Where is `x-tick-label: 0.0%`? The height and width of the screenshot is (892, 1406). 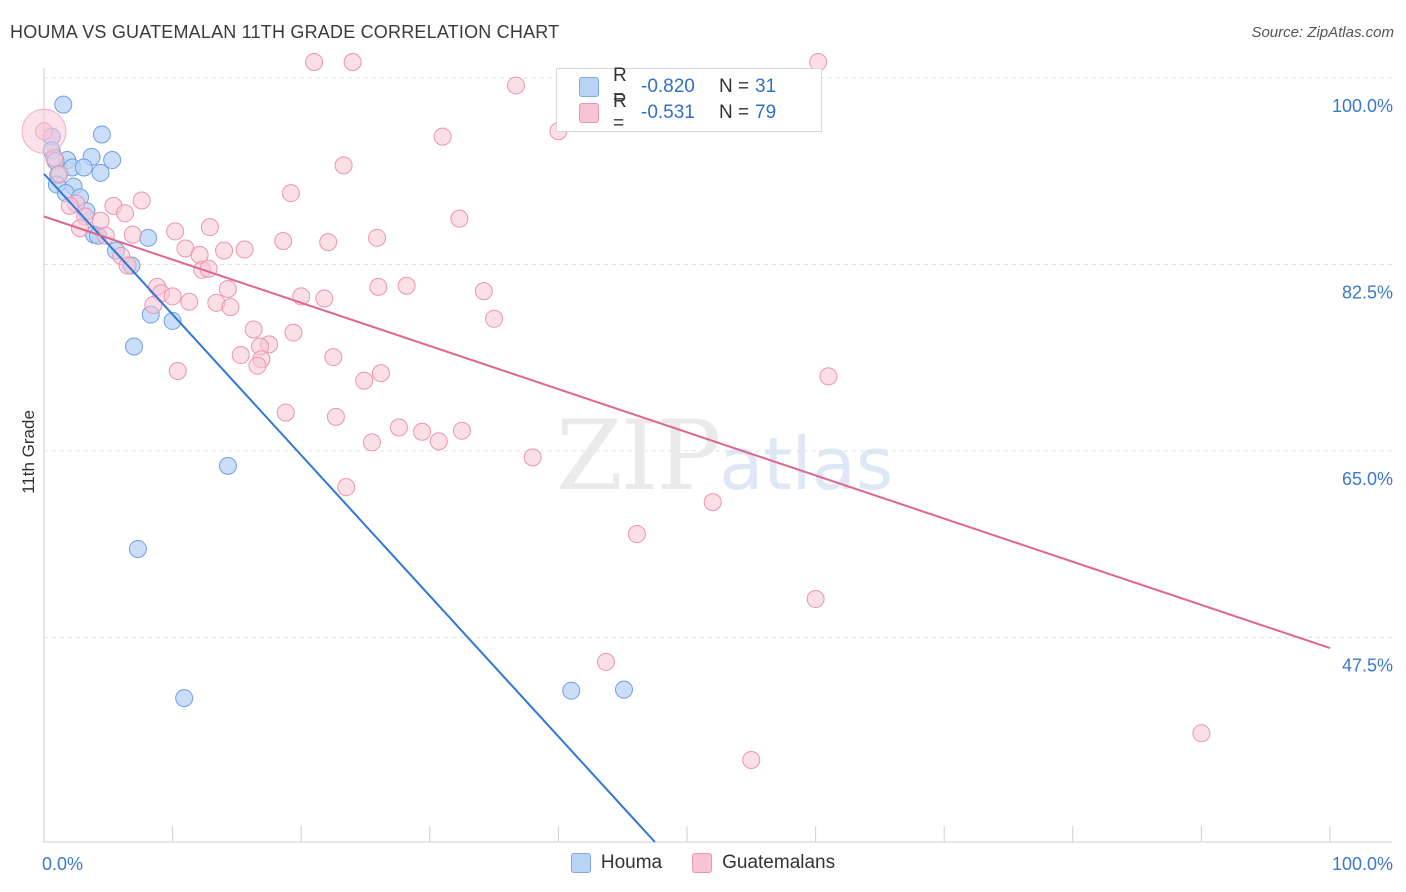
x-tick-label: 0.0% is located at coordinates (62, 864).